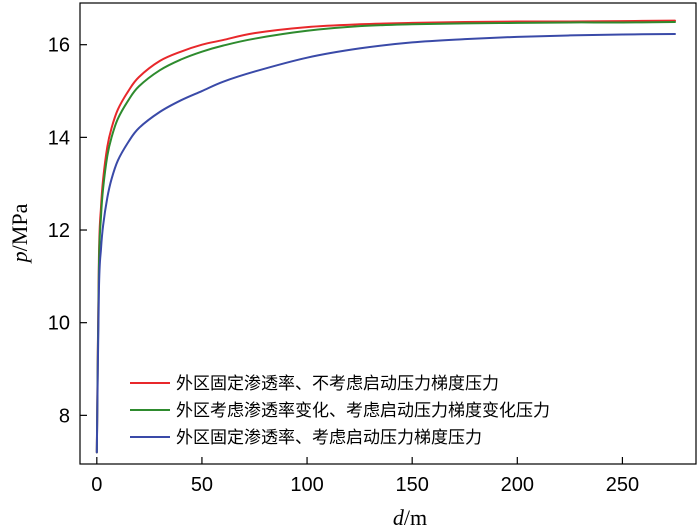 The image size is (700, 531). I want to click on x-tick-label: 150, so click(411, 485).